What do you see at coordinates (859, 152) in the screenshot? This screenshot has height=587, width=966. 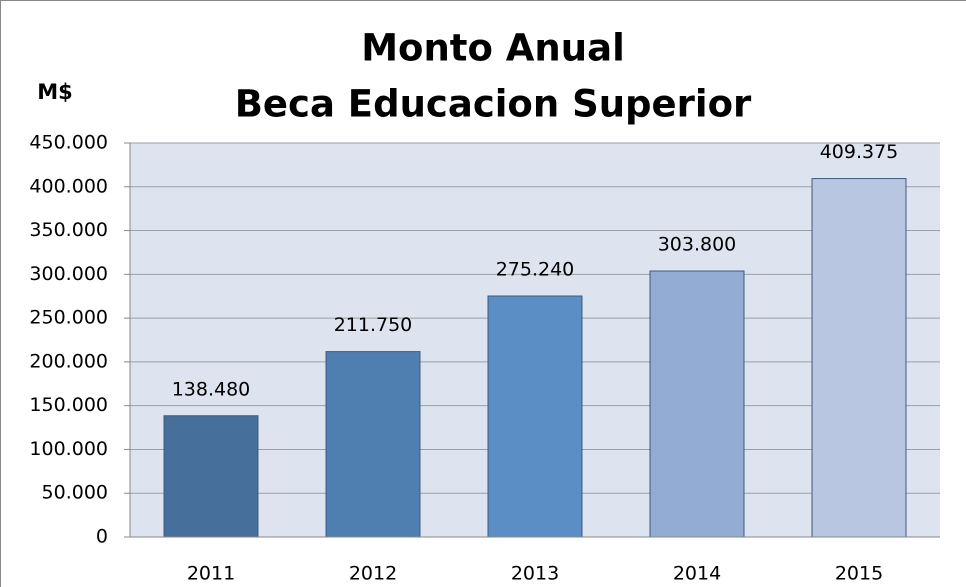 I see `data-label: 409.375` at bounding box center [859, 152].